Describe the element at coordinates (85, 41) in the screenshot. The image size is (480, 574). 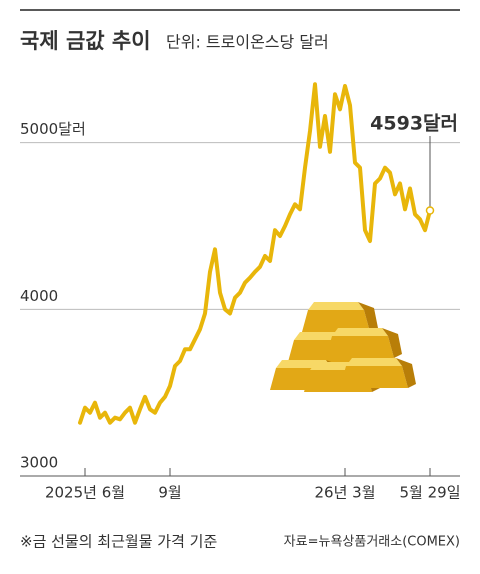
I see `chart-title: 국제 금값 추이` at that location.